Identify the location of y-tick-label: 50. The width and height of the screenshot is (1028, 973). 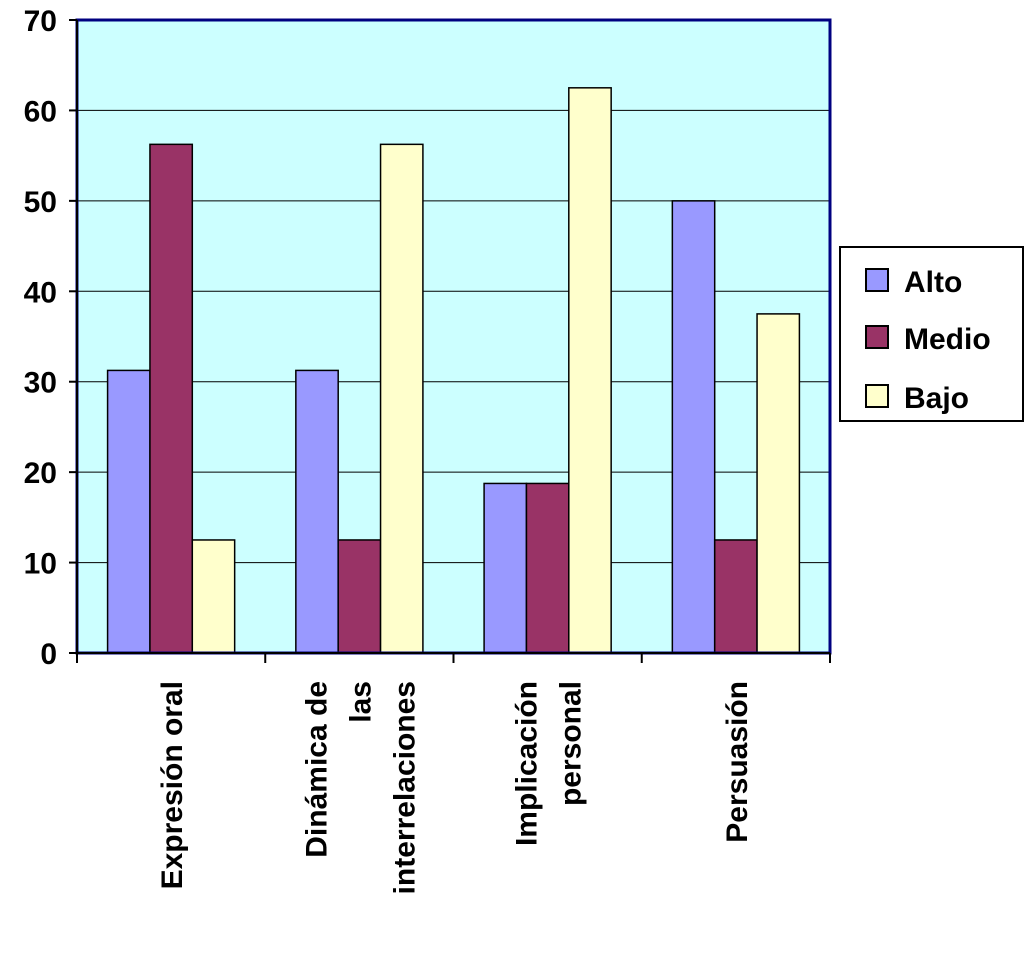
(40, 202).